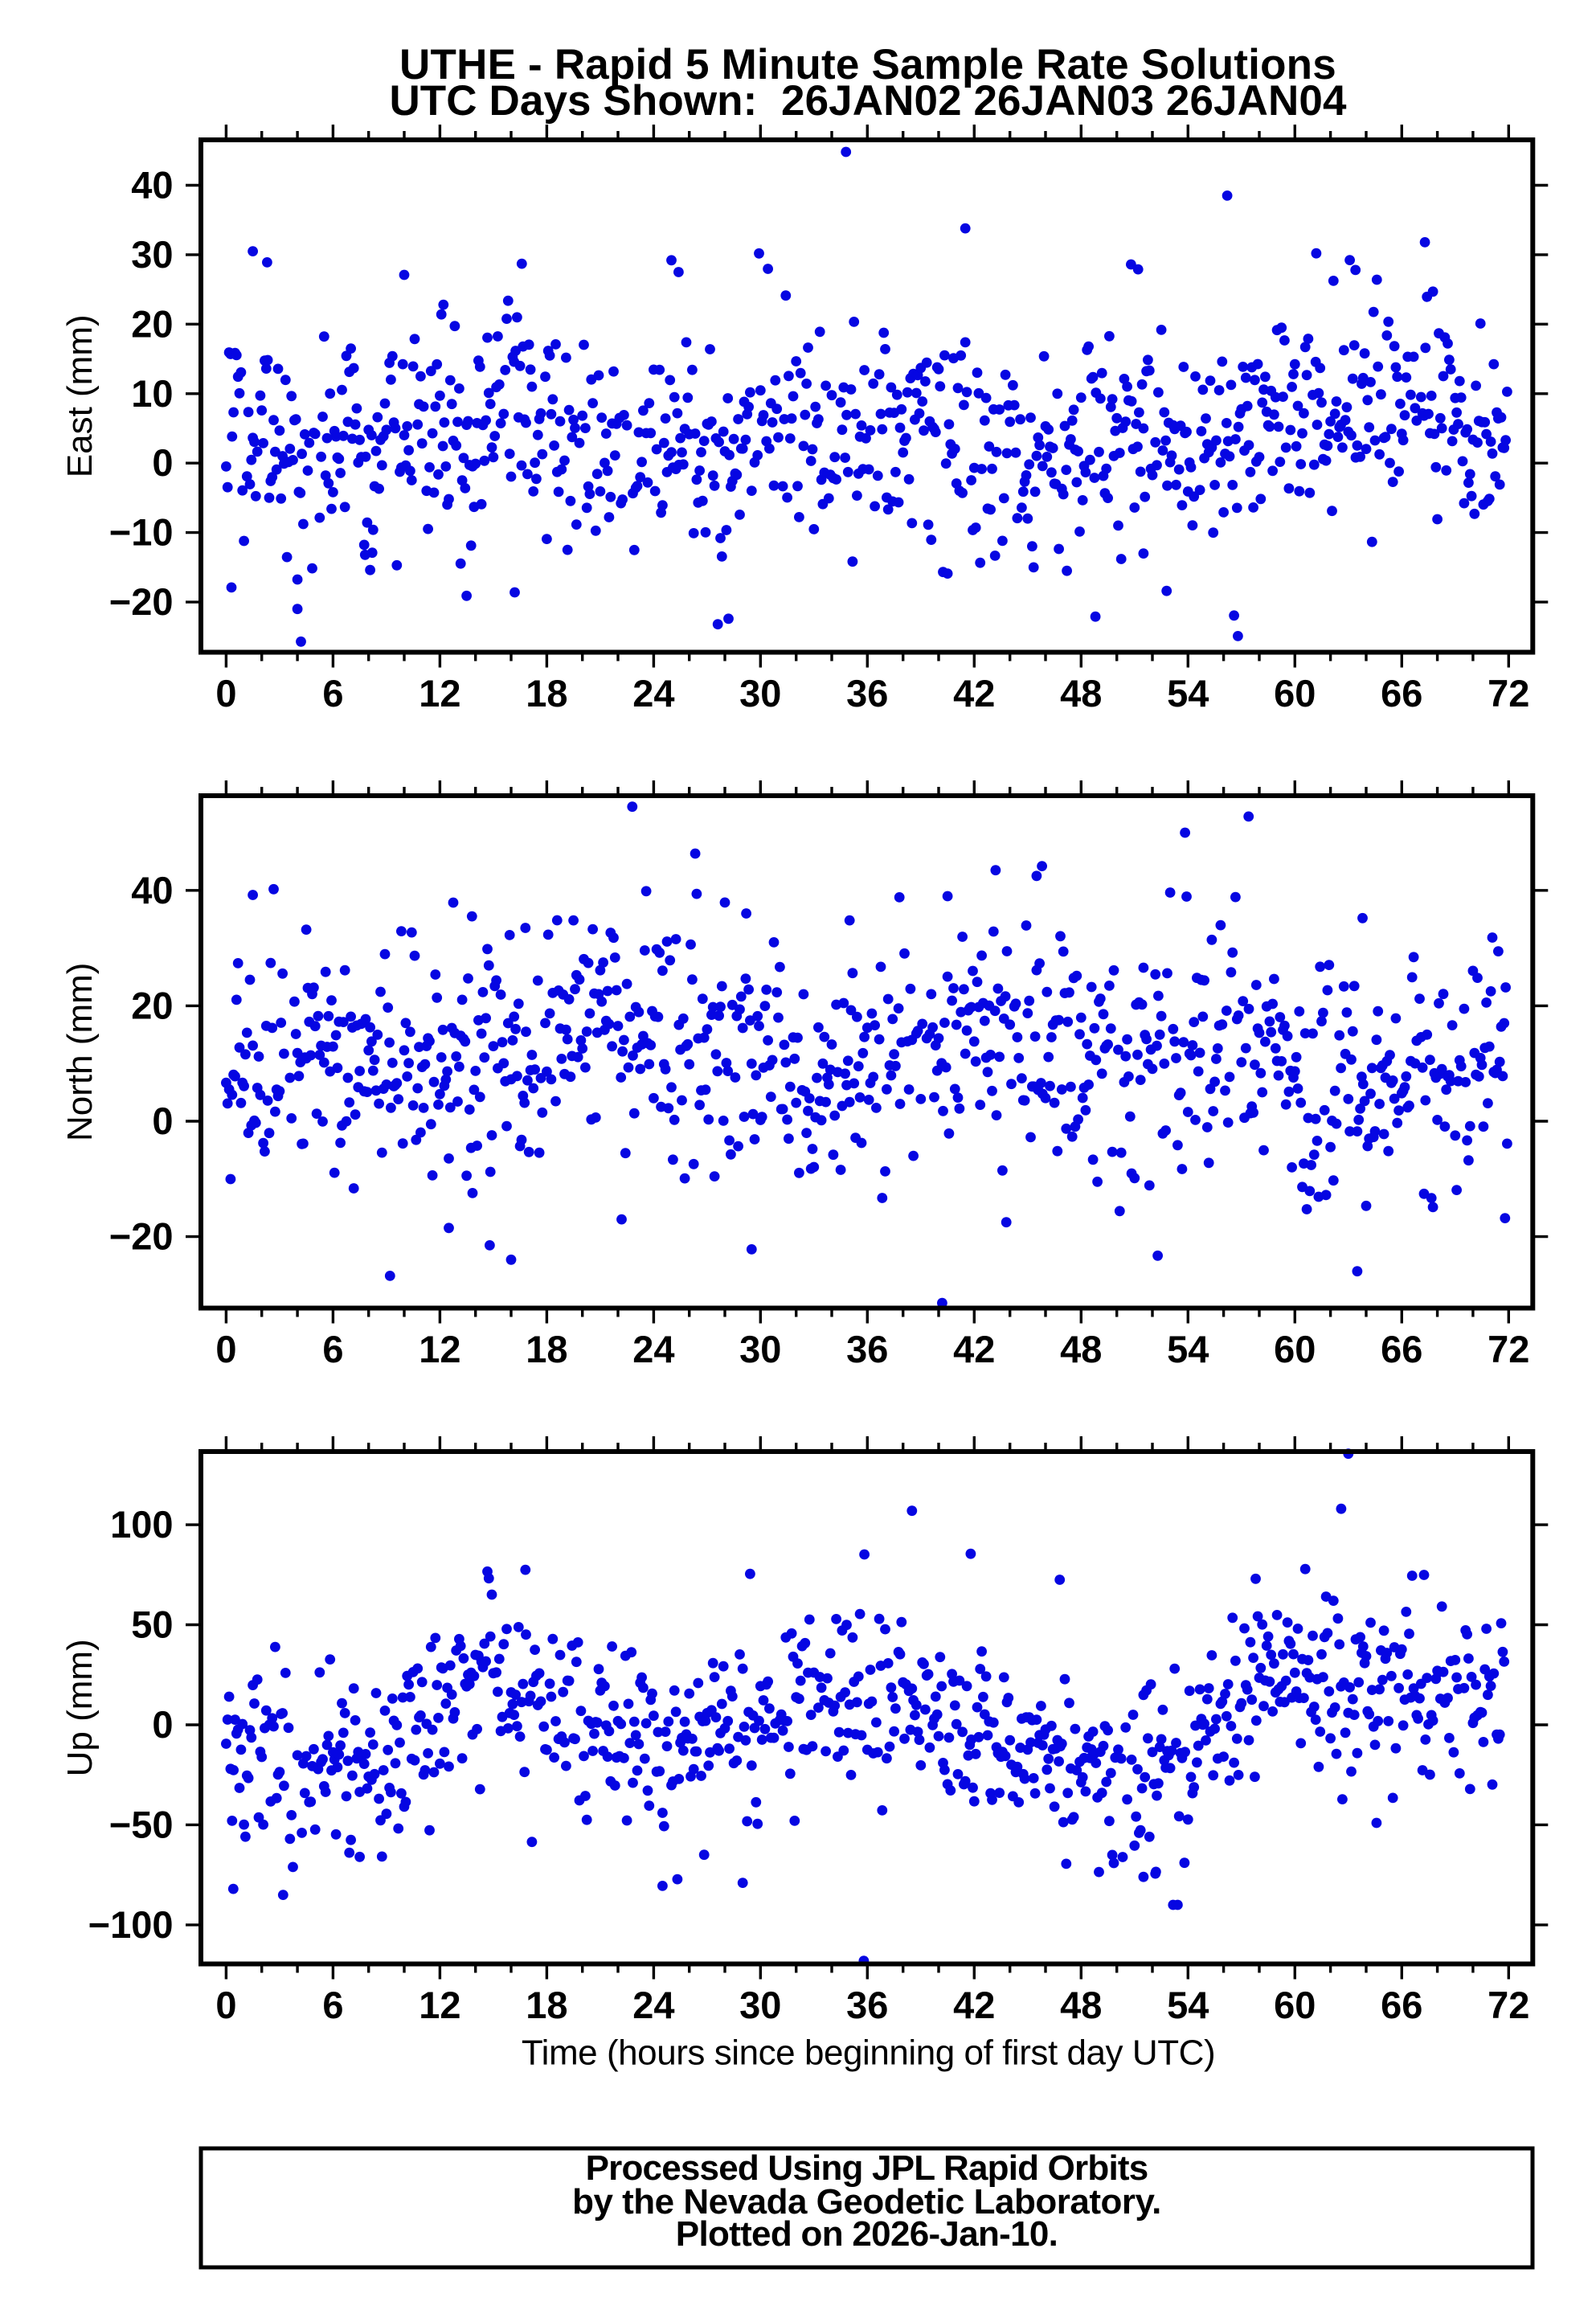 The height and width of the screenshot is (2322, 1596). What do you see at coordinates (867, 2168) in the screenshot?
I see `svg-text:Processed Using JPL Rapid Orbi: Processed Using JPL Rapid Orbits` at bounding box center [867, 2168].